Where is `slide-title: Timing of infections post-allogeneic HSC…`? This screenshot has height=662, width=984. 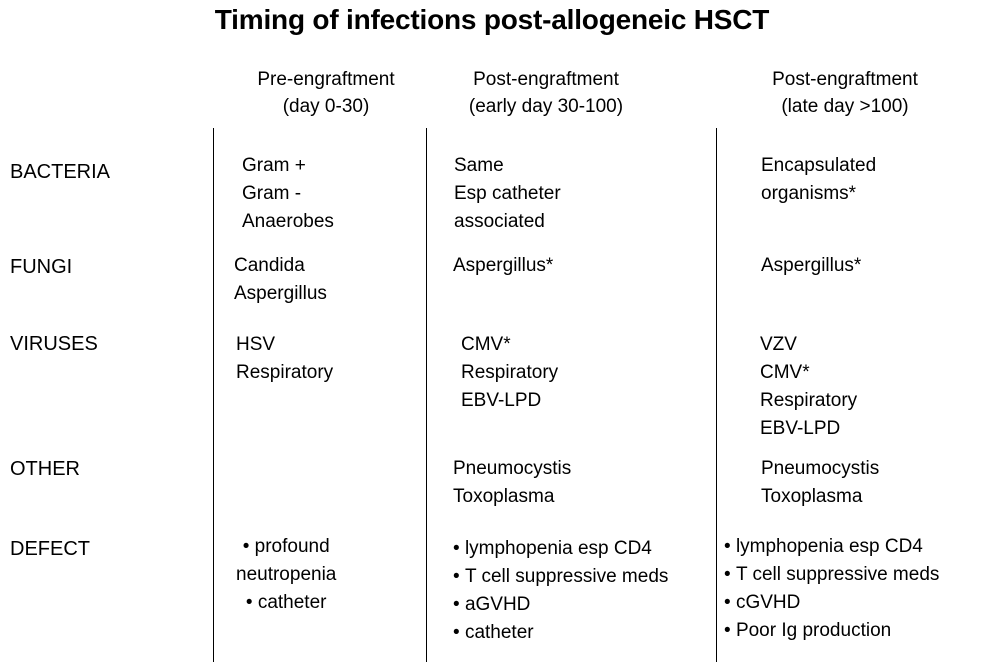 slide-title: Timing of infections post-allogeneic HSC… is located at coordinates (492, 19).